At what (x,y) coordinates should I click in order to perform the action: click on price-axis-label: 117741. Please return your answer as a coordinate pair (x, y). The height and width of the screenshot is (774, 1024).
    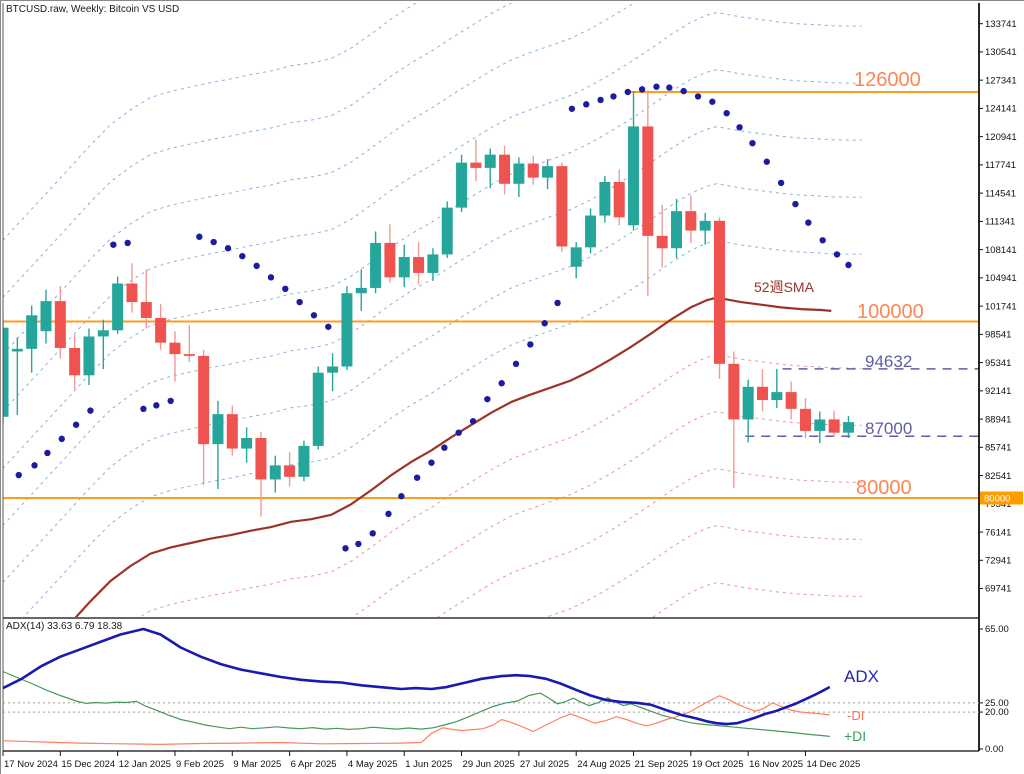
    Looking at the image, I should click on (1000, 165).